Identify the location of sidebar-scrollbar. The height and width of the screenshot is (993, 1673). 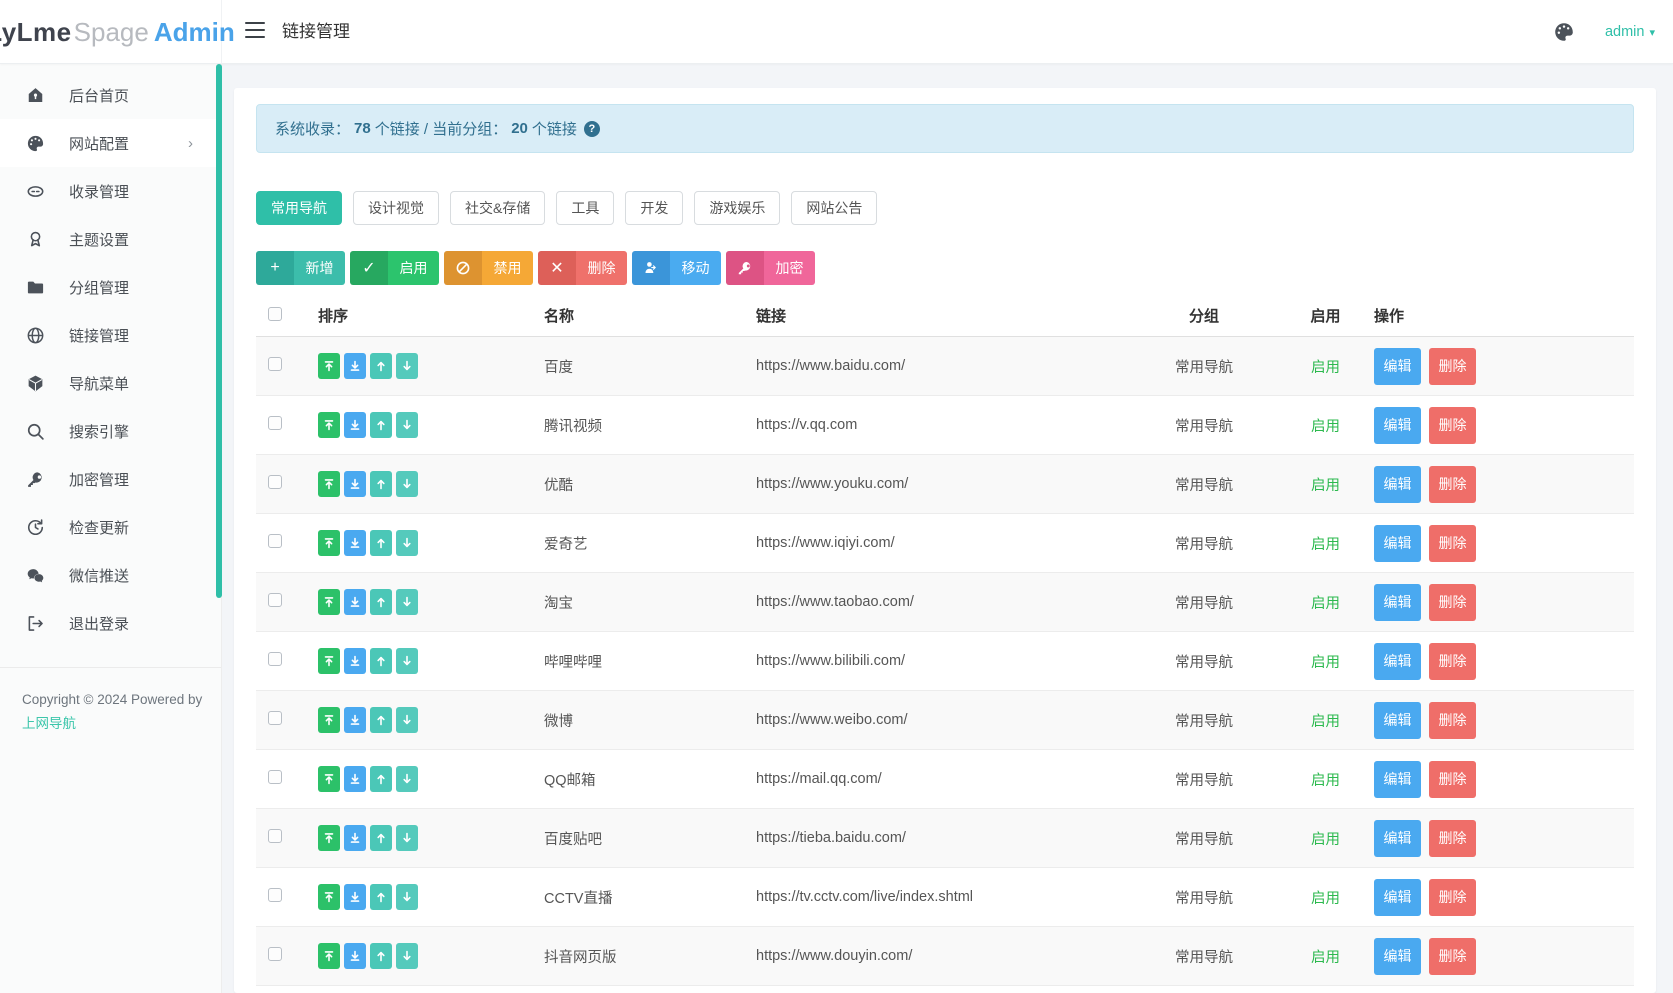
(219, 331).